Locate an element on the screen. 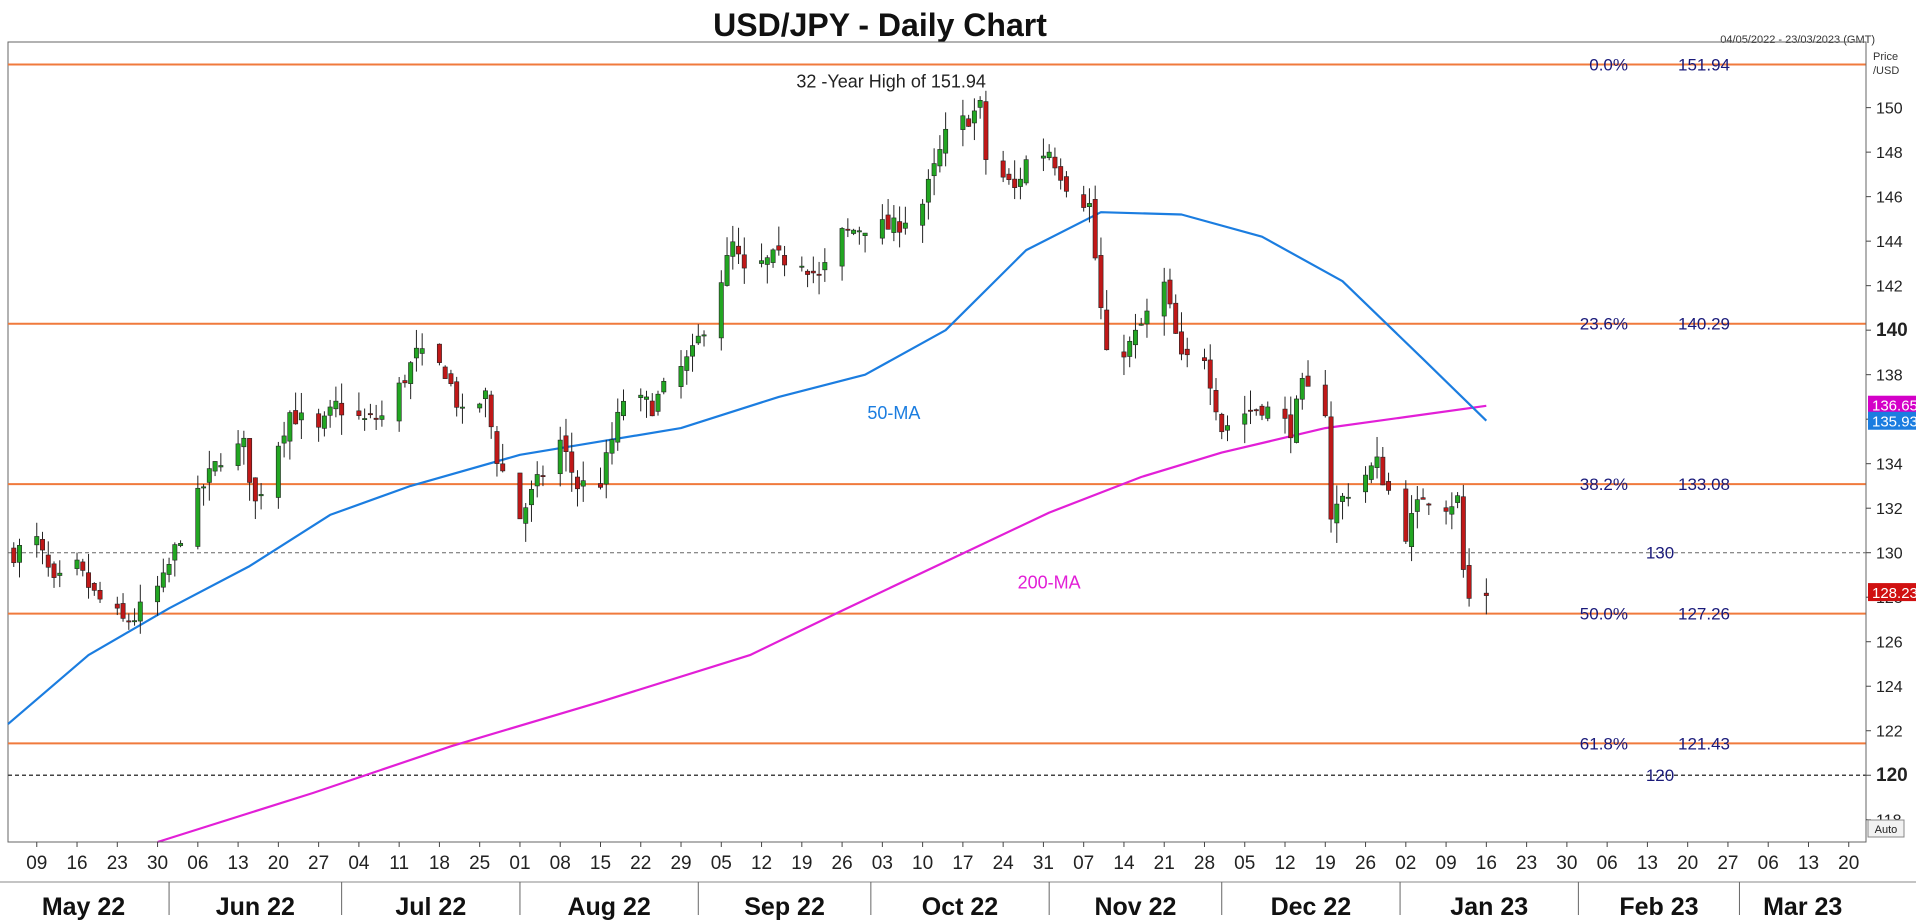  x-tick-label: 24 is located at coordinates (1004, 863).